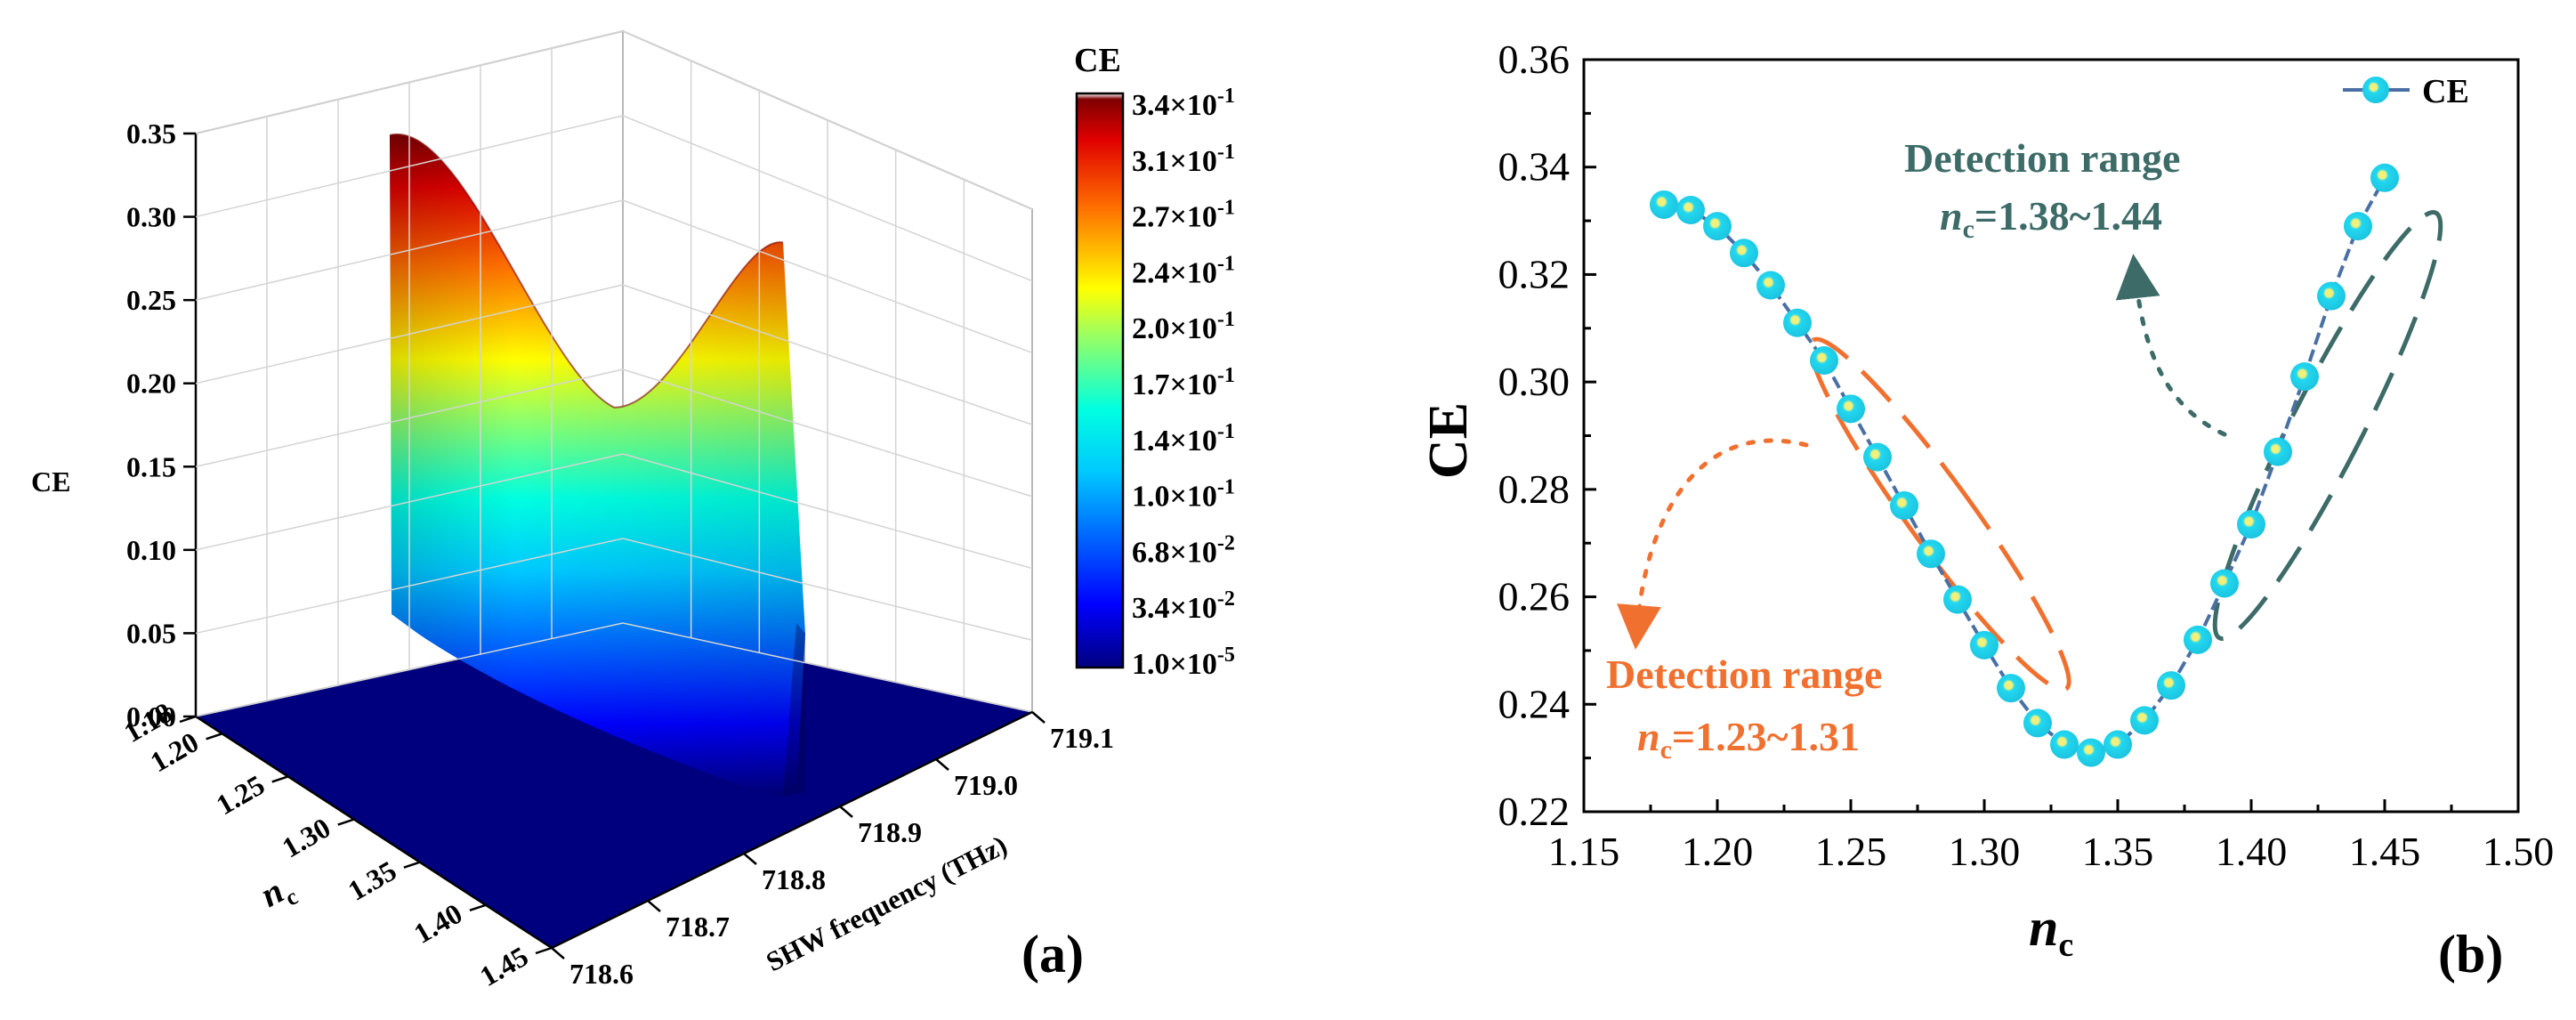  I want to click on nc-axis-title: nc, so click(278, 892).